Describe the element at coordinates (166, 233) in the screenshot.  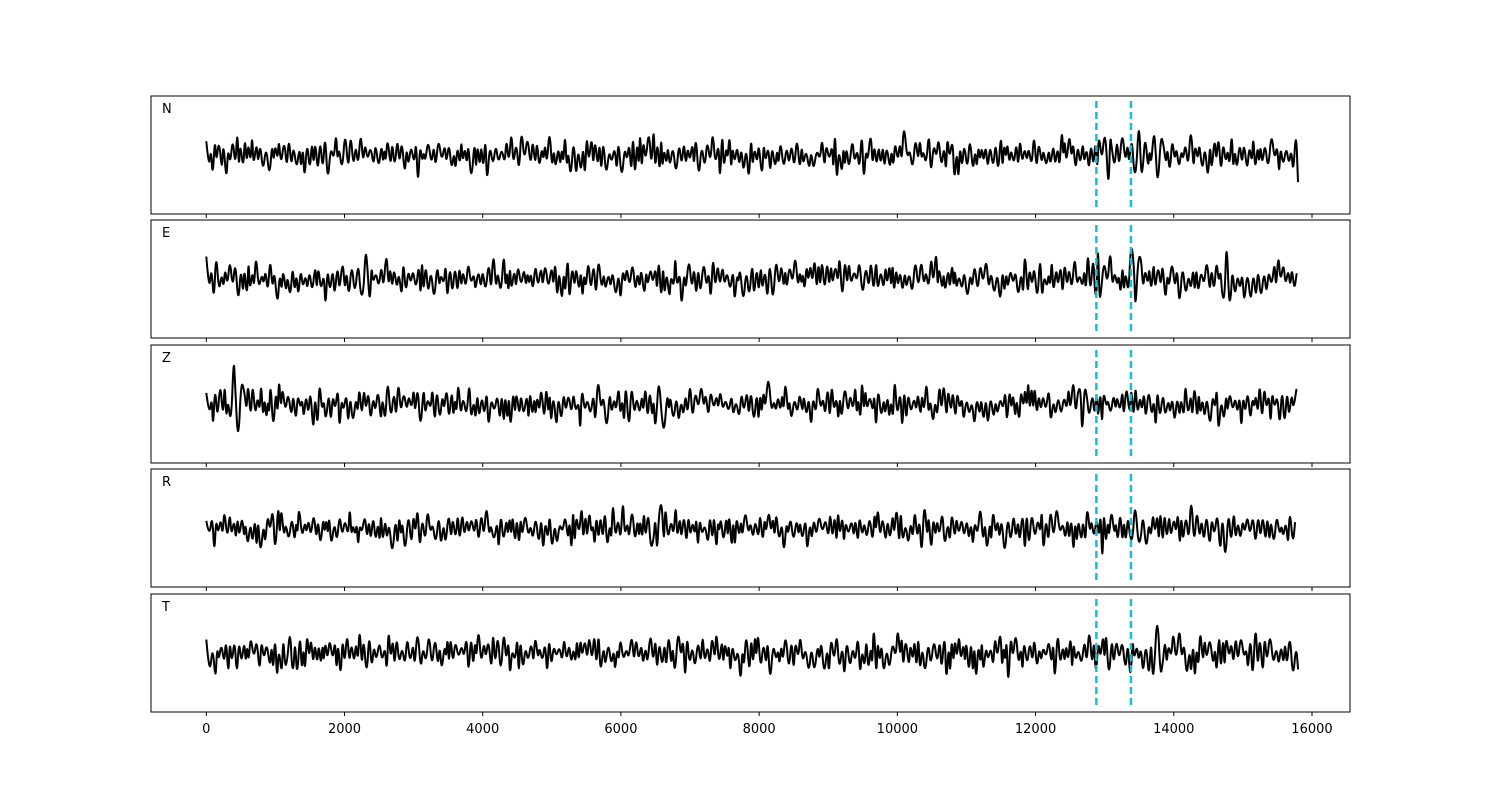
I see `panel-label: E` at that location.